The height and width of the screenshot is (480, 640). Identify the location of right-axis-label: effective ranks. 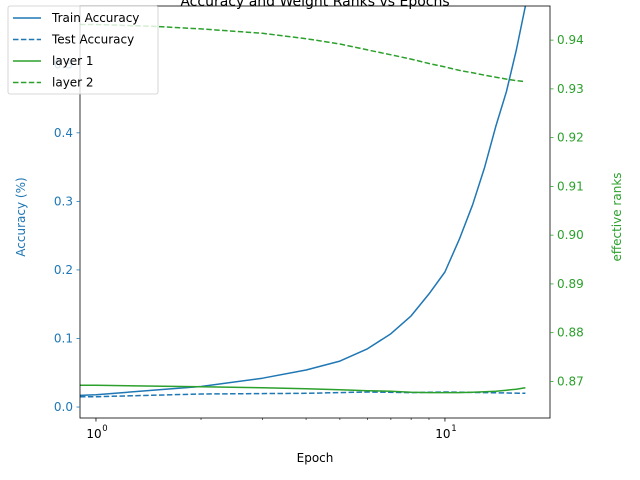
(617, 216).